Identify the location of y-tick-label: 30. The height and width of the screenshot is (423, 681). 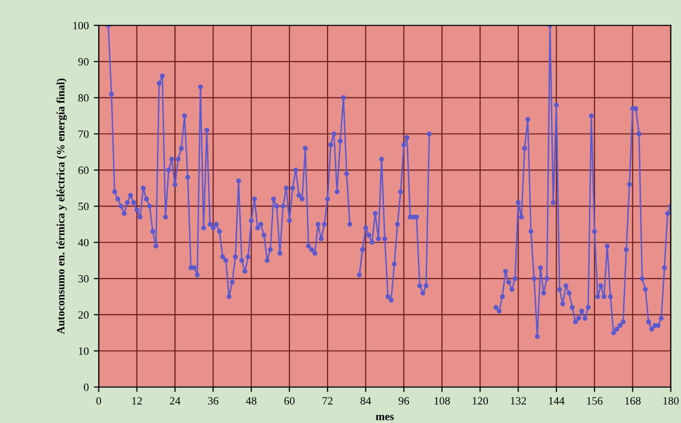
(83, 279).